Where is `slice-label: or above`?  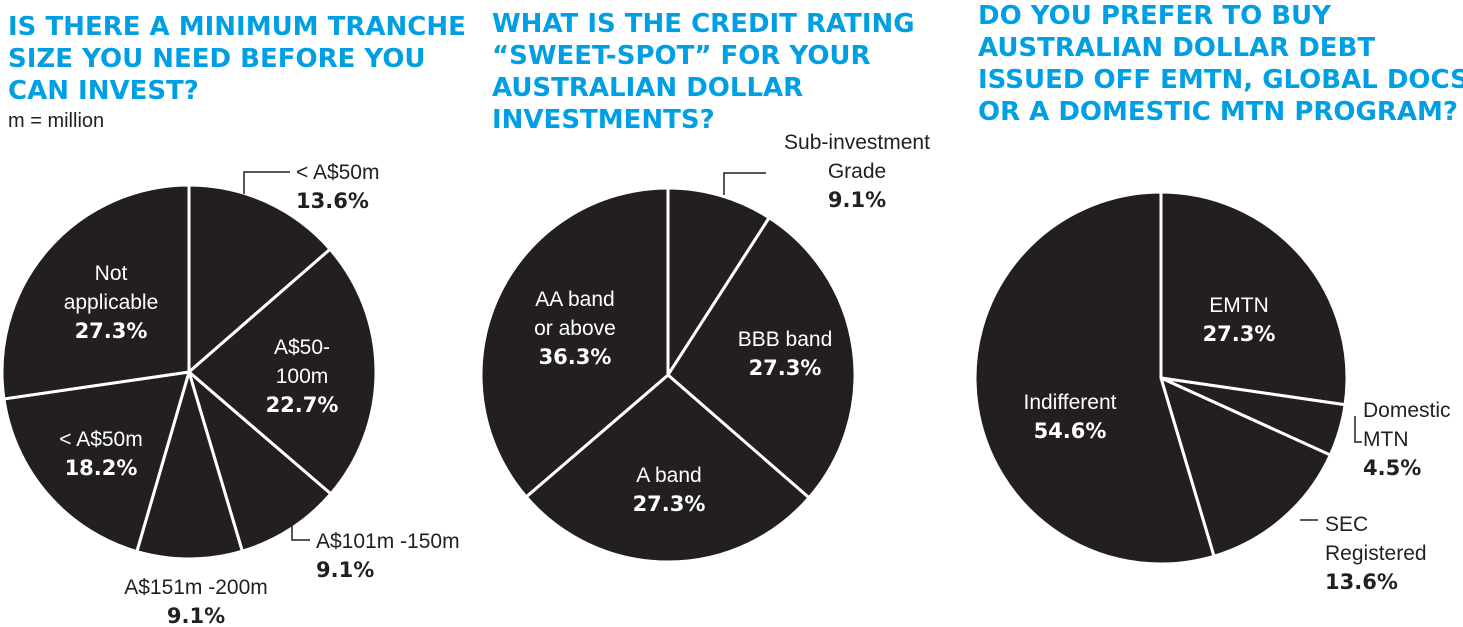 slice-label: or above is located at coordinates (575, 328).